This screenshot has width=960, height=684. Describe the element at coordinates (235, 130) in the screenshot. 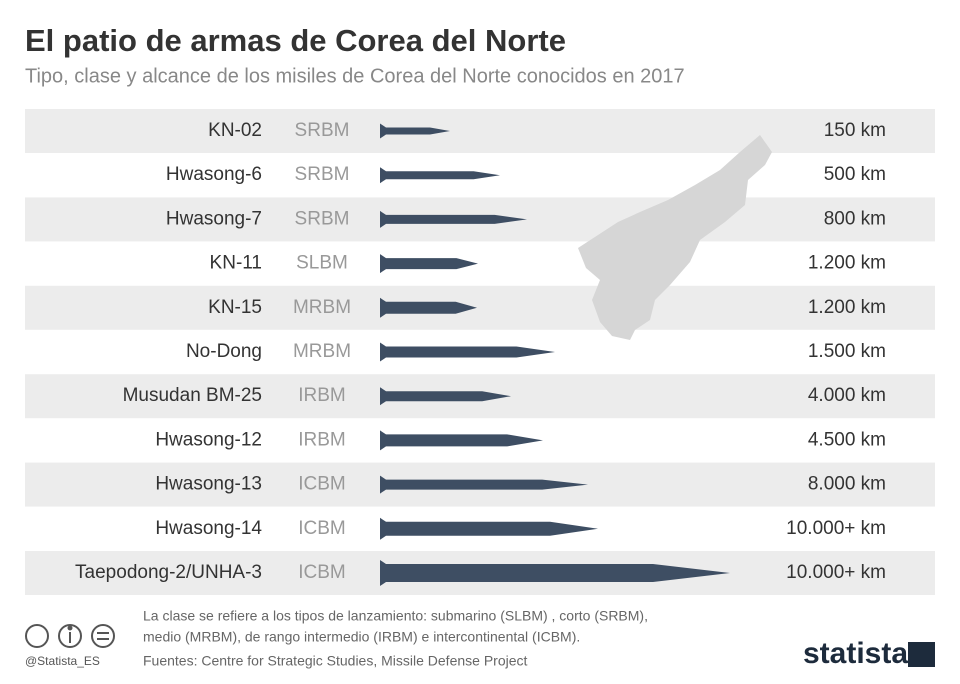

I see `missile-name: KN-02` at that location.